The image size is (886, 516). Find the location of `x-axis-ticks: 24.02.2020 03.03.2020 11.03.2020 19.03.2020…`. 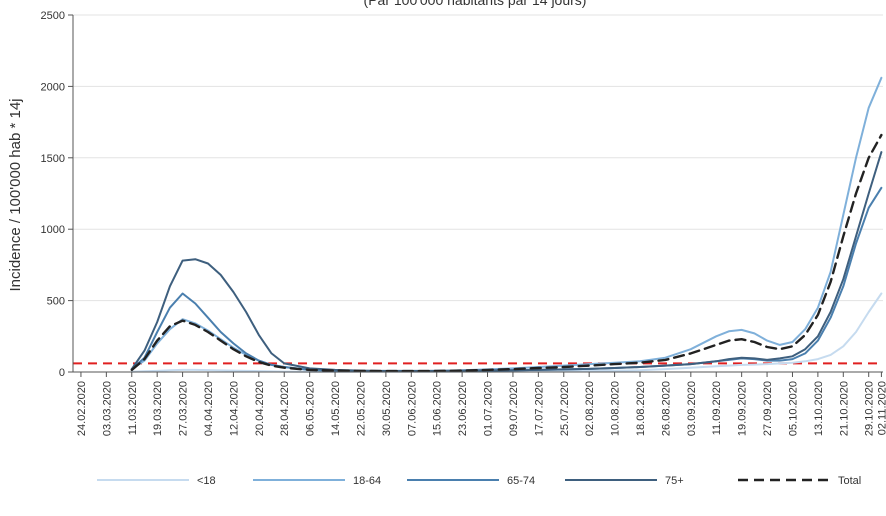

x-axis-ticks: 24.02.2020 03.03.2020 11.03.2020 19.03.2020… is located at coordinates (481, 404).